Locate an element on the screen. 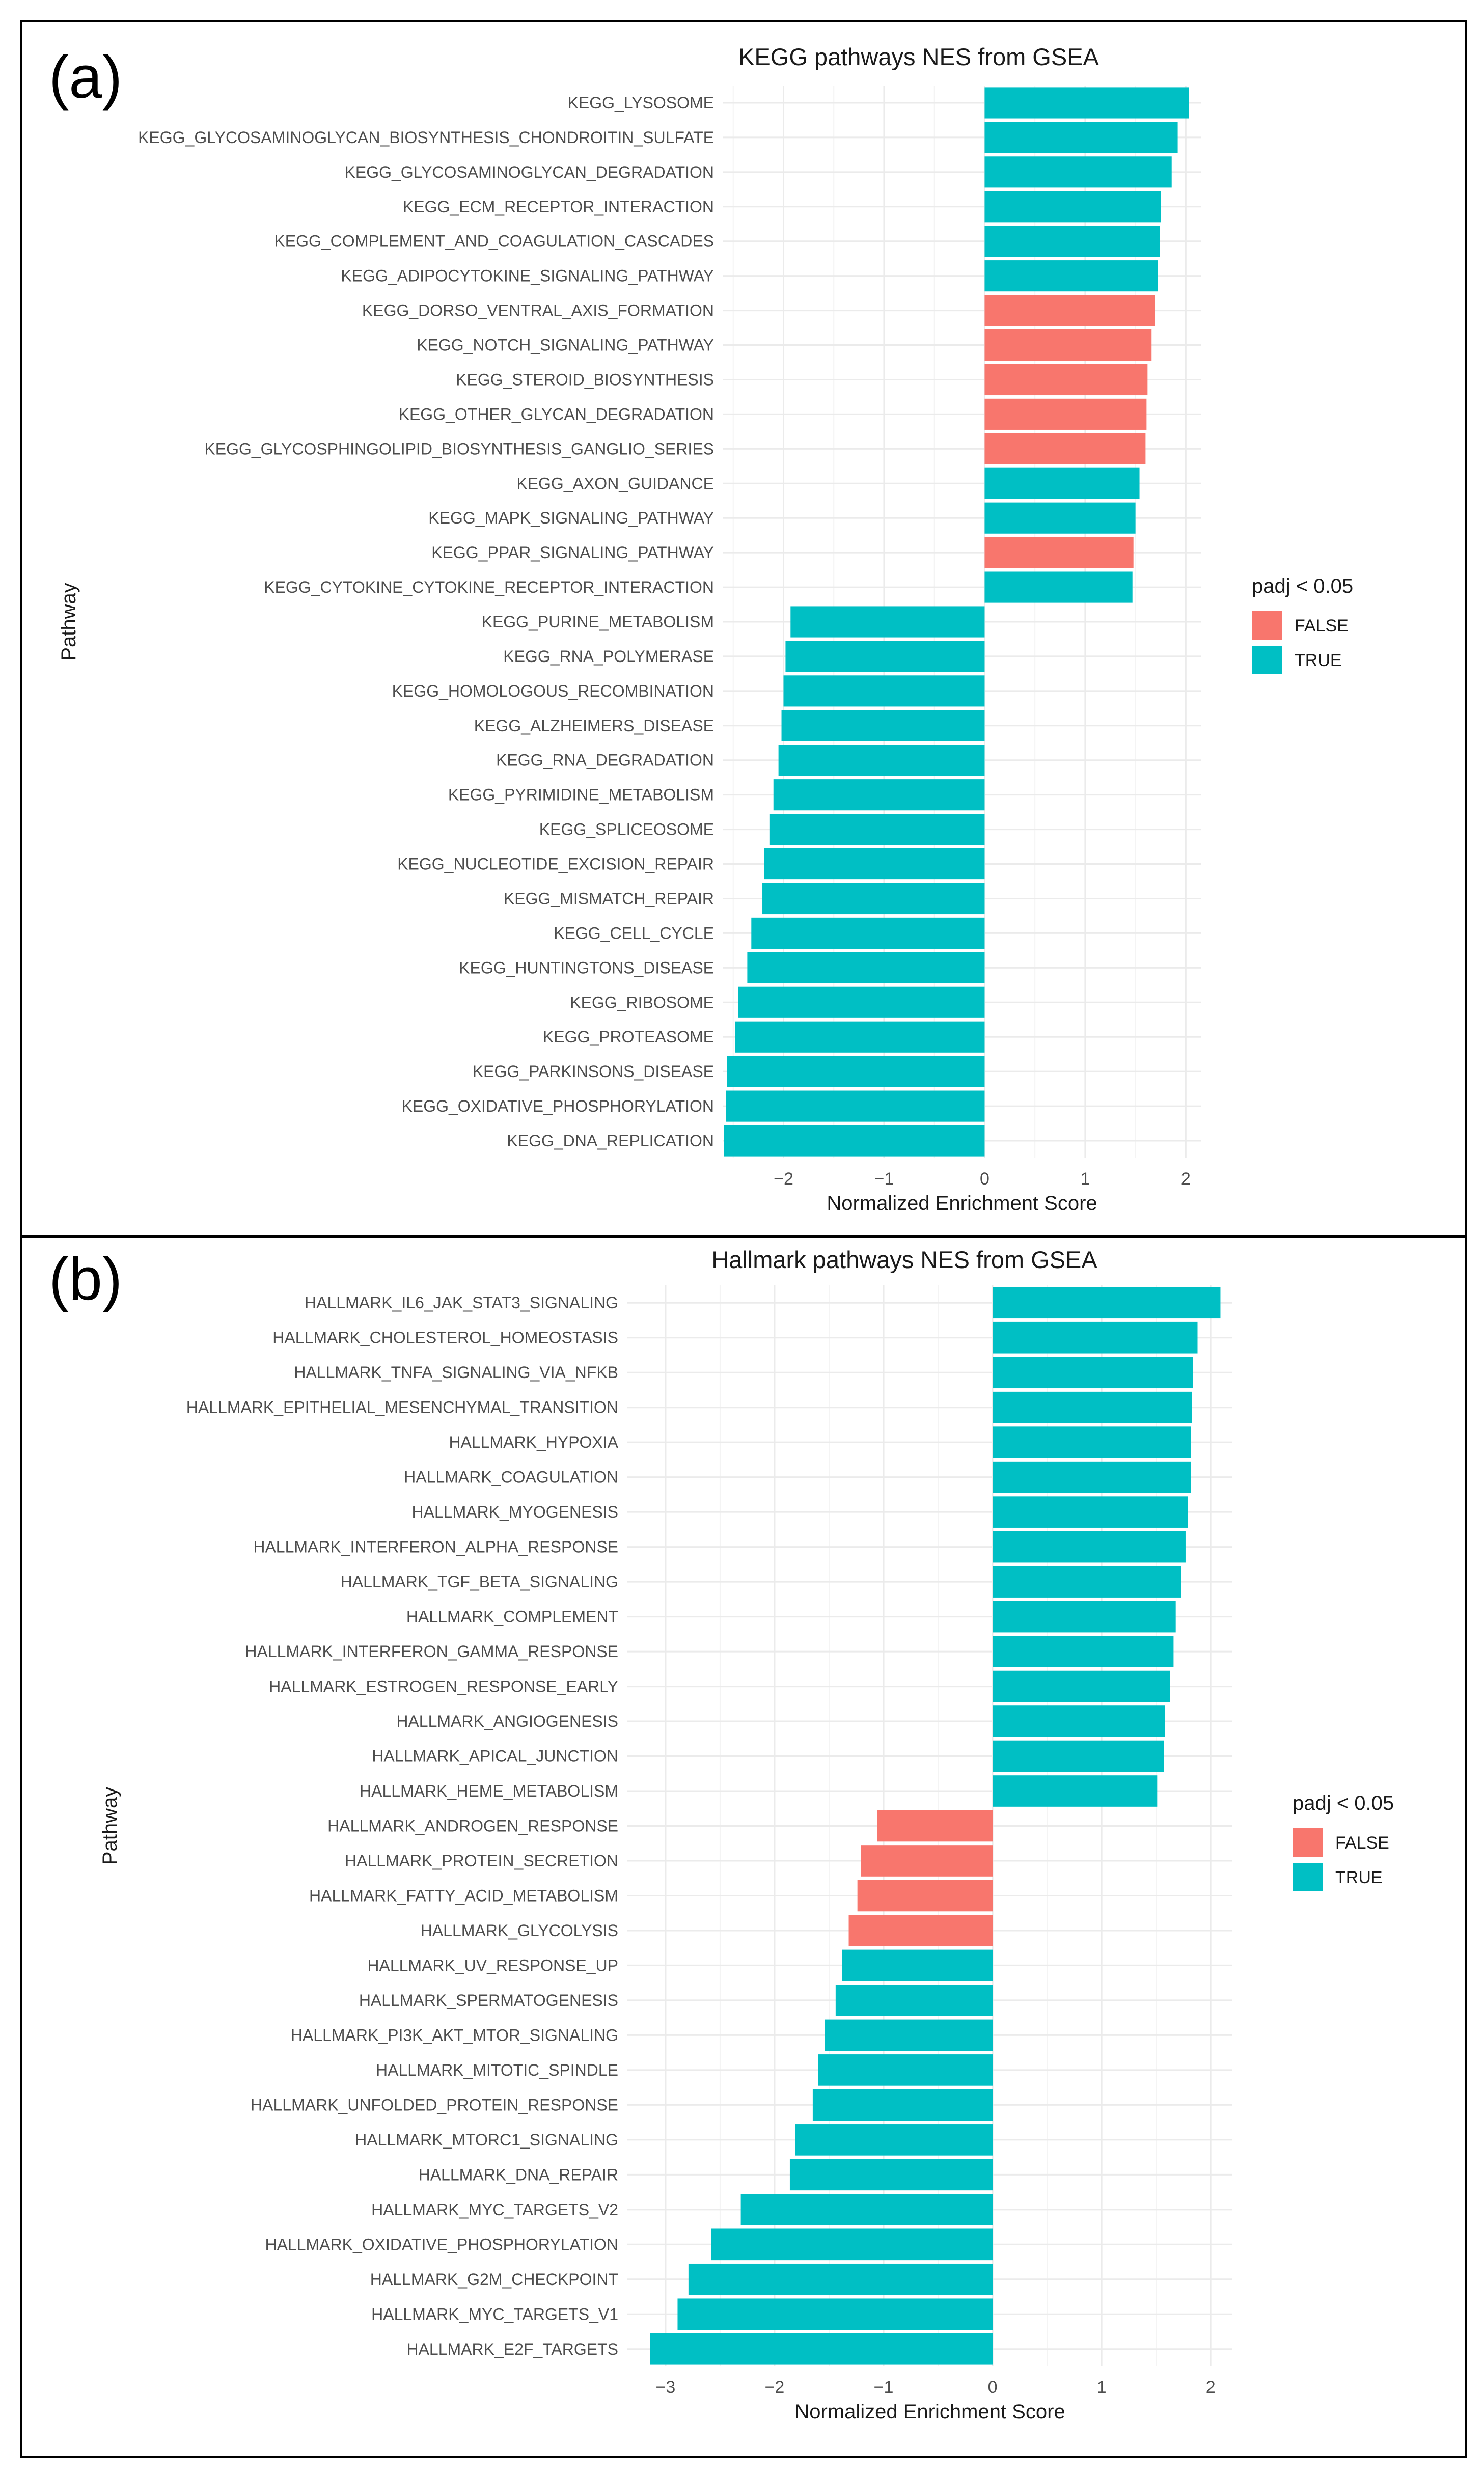  legend-title: padj < 0.05 is located at coordinates (1303, 586).